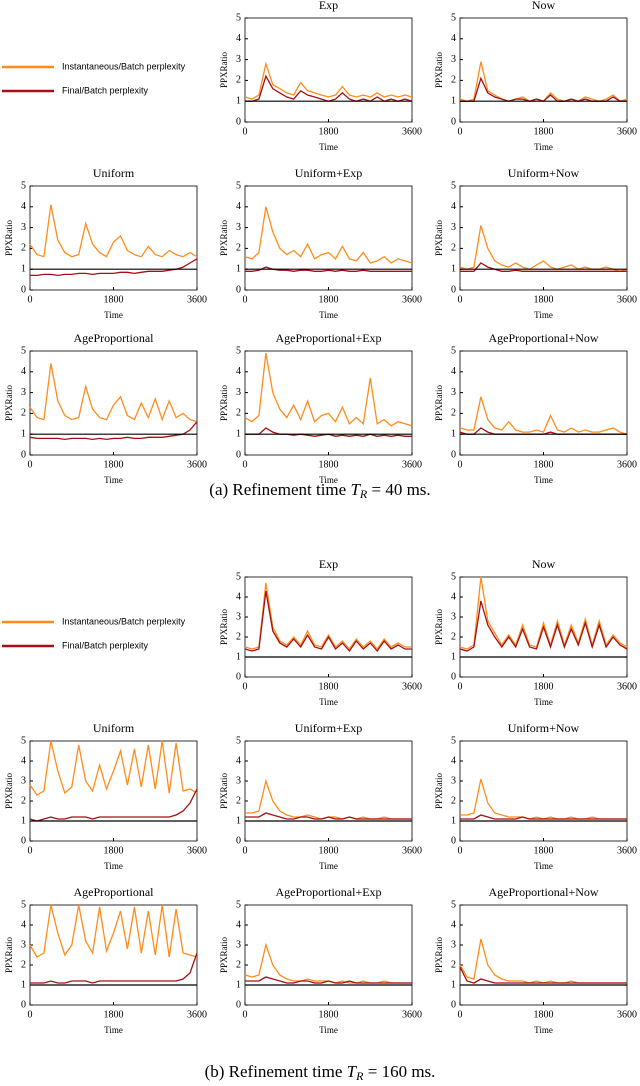 The image size is (640, 1086). What do you see at coordinates (398, 489) in the screenshot?
I see `caption-text: = 40 ms.` at bounding box center [398, 489].